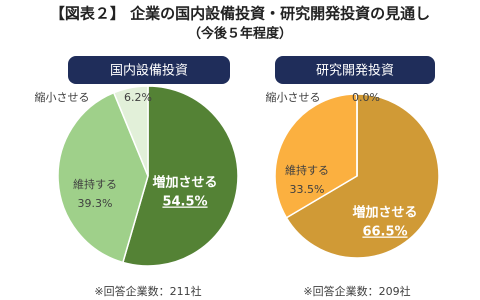 The width and height of the screenshot is (480, 300). I want to click on chart-title: 研究開発投資, so click(355, 71).